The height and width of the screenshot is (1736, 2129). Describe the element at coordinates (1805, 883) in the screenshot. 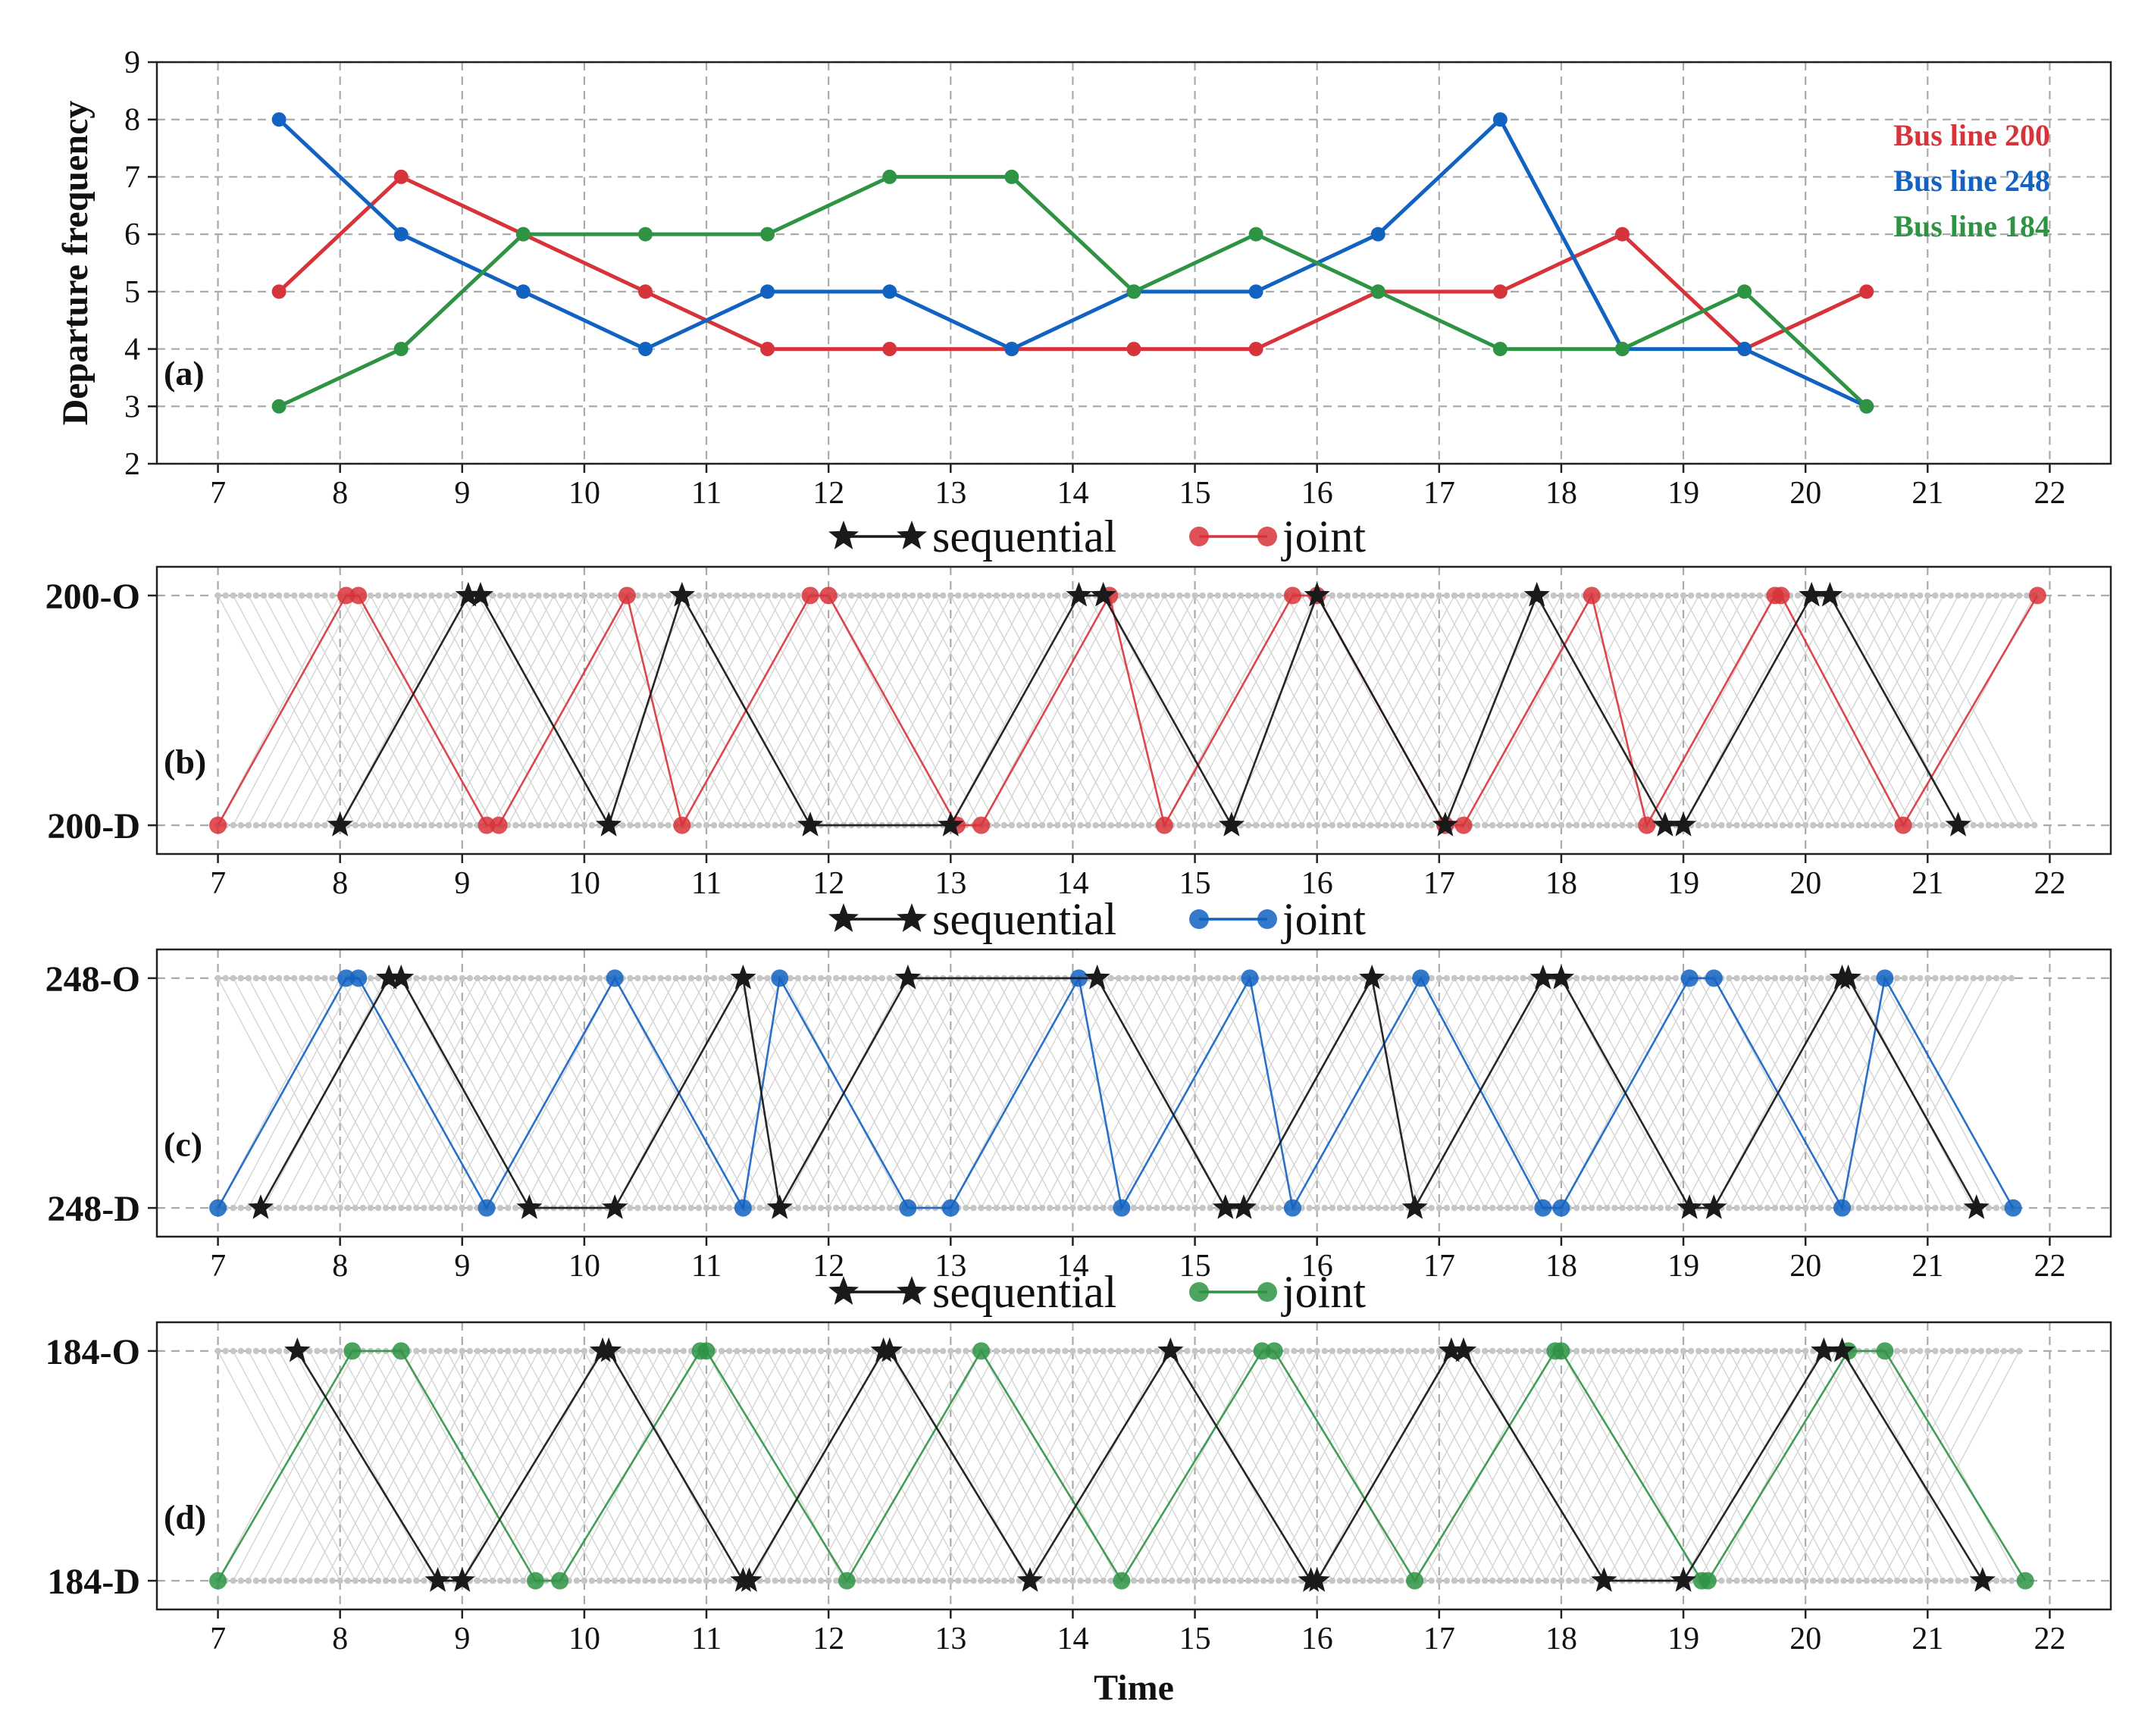

I see `x-tick-label: 20` at that location.